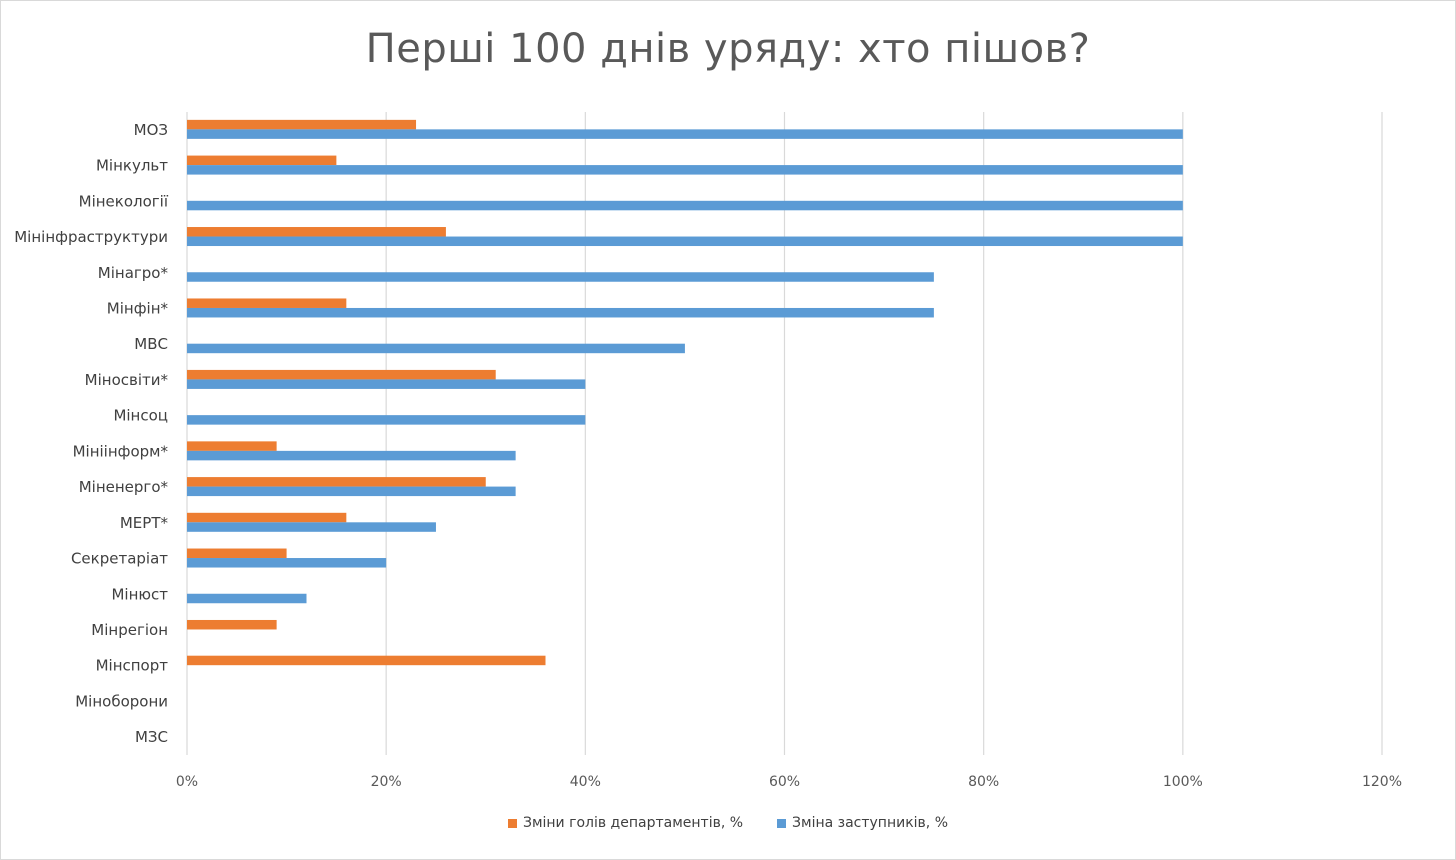  Describe the element at coordinates (139, 594) in the screenshot. I see `category-label-13: Мінюст` at that location.